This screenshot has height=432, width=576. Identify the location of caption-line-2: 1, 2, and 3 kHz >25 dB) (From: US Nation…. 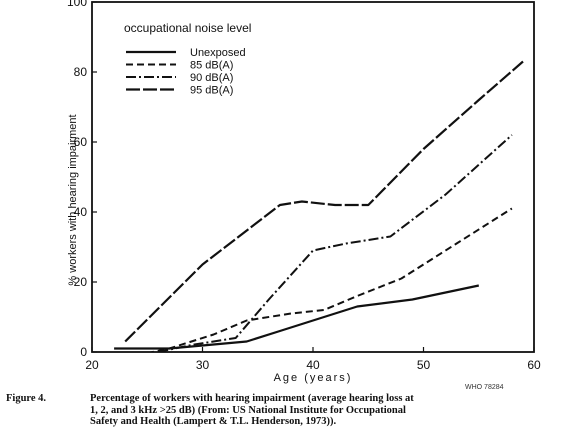
(248, 410).